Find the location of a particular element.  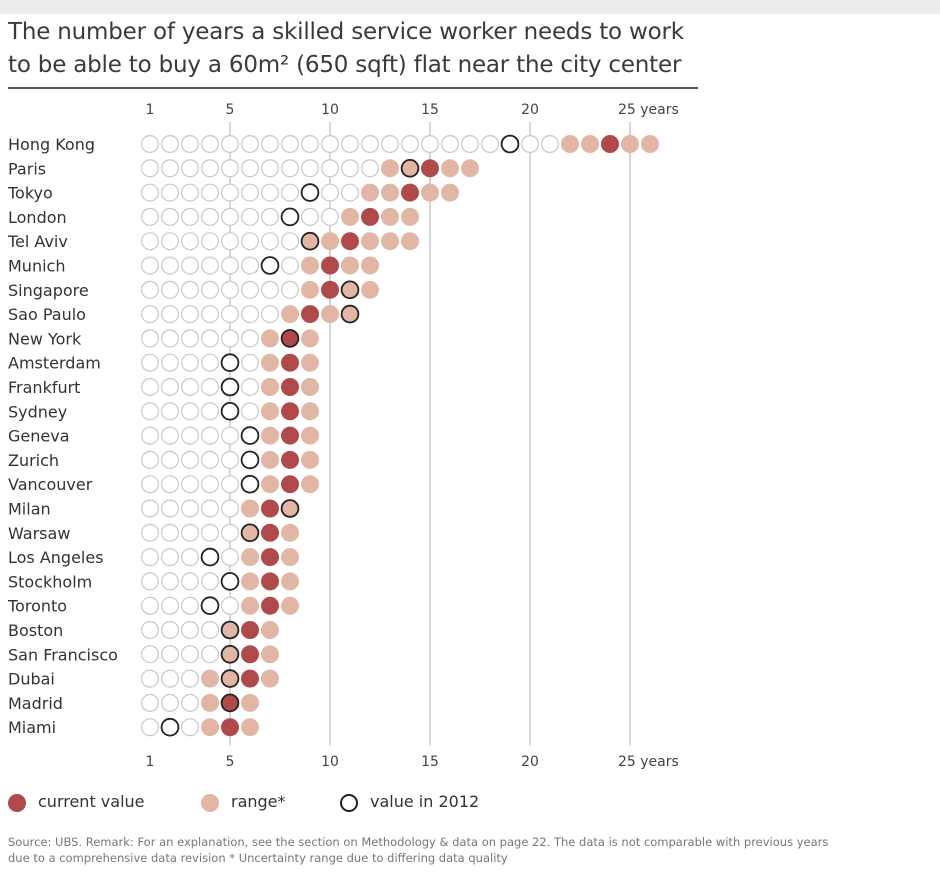

city-label: Paris is located at coordinates (27, 168).